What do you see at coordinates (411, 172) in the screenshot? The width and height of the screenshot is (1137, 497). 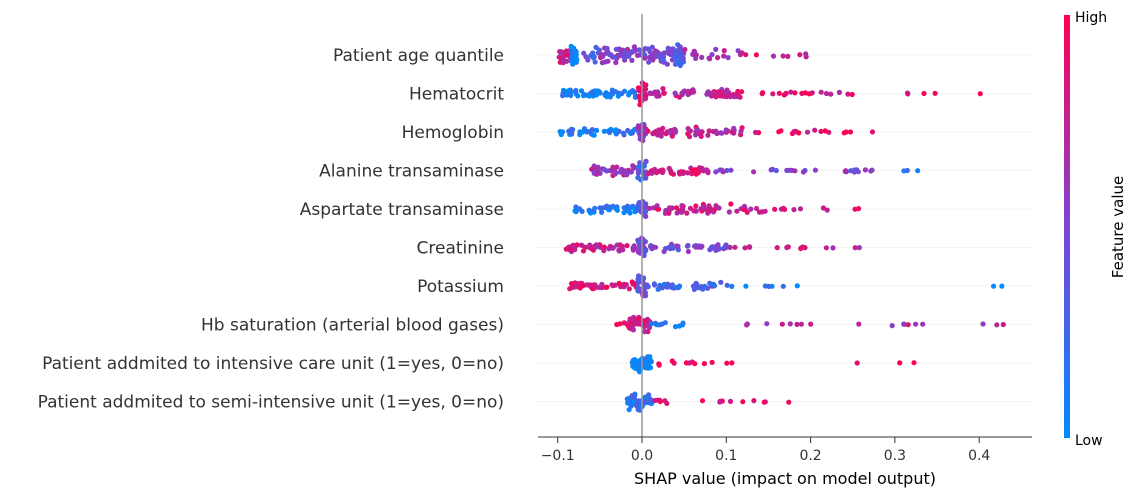 I see `feature-label: Alanine transaminase` at bounding box center [411, 172].